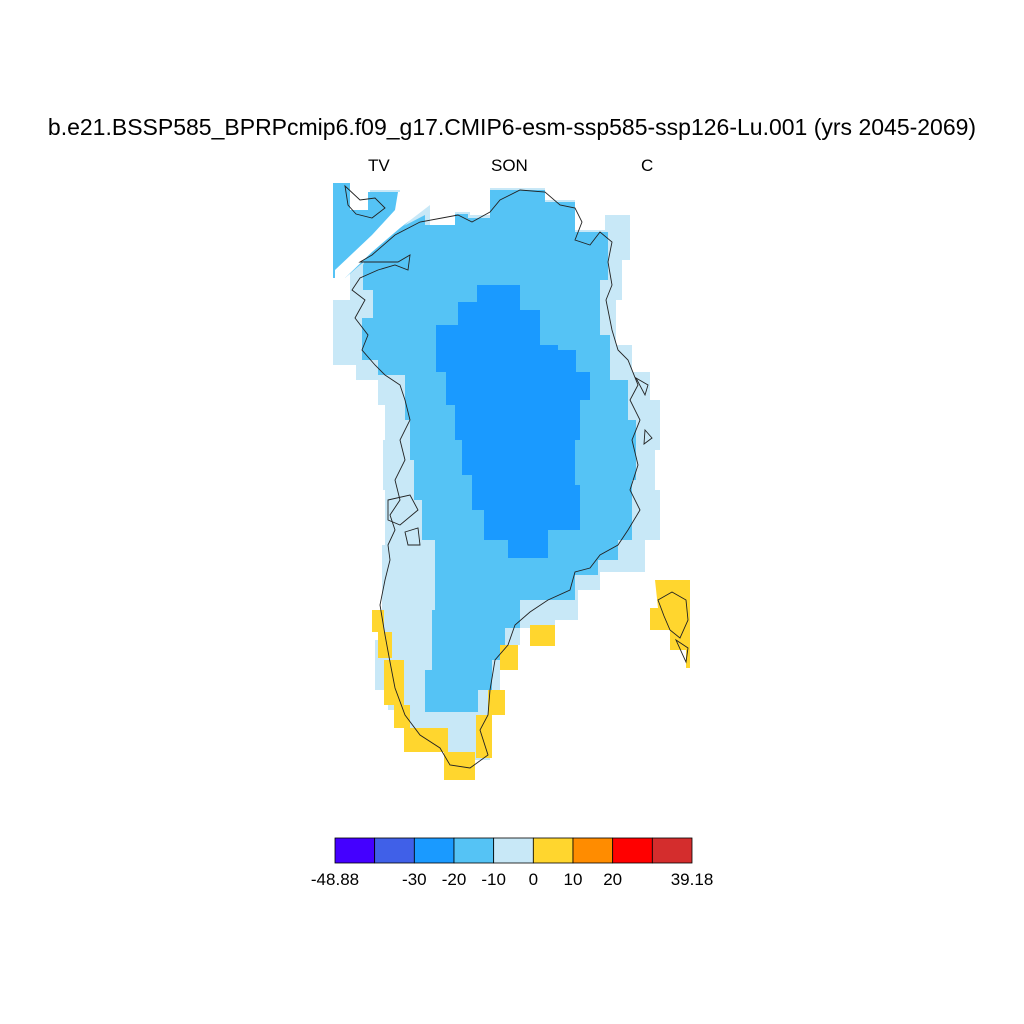  I want to click on units-label: C, so click(647, 165).